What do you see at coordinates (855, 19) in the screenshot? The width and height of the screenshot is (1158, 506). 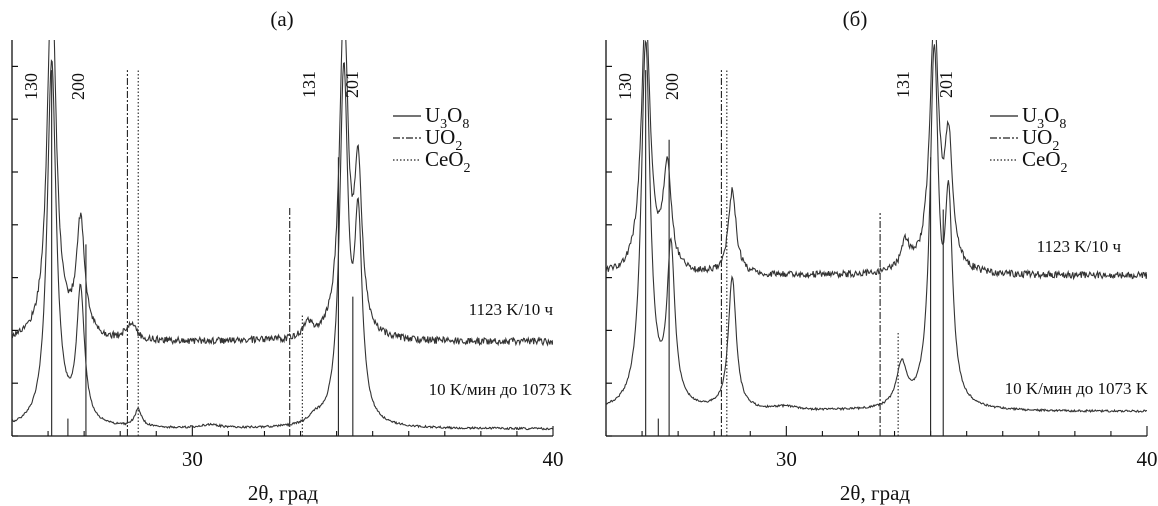 I see `panel-label: (б)` at bounding box center [855, 19].